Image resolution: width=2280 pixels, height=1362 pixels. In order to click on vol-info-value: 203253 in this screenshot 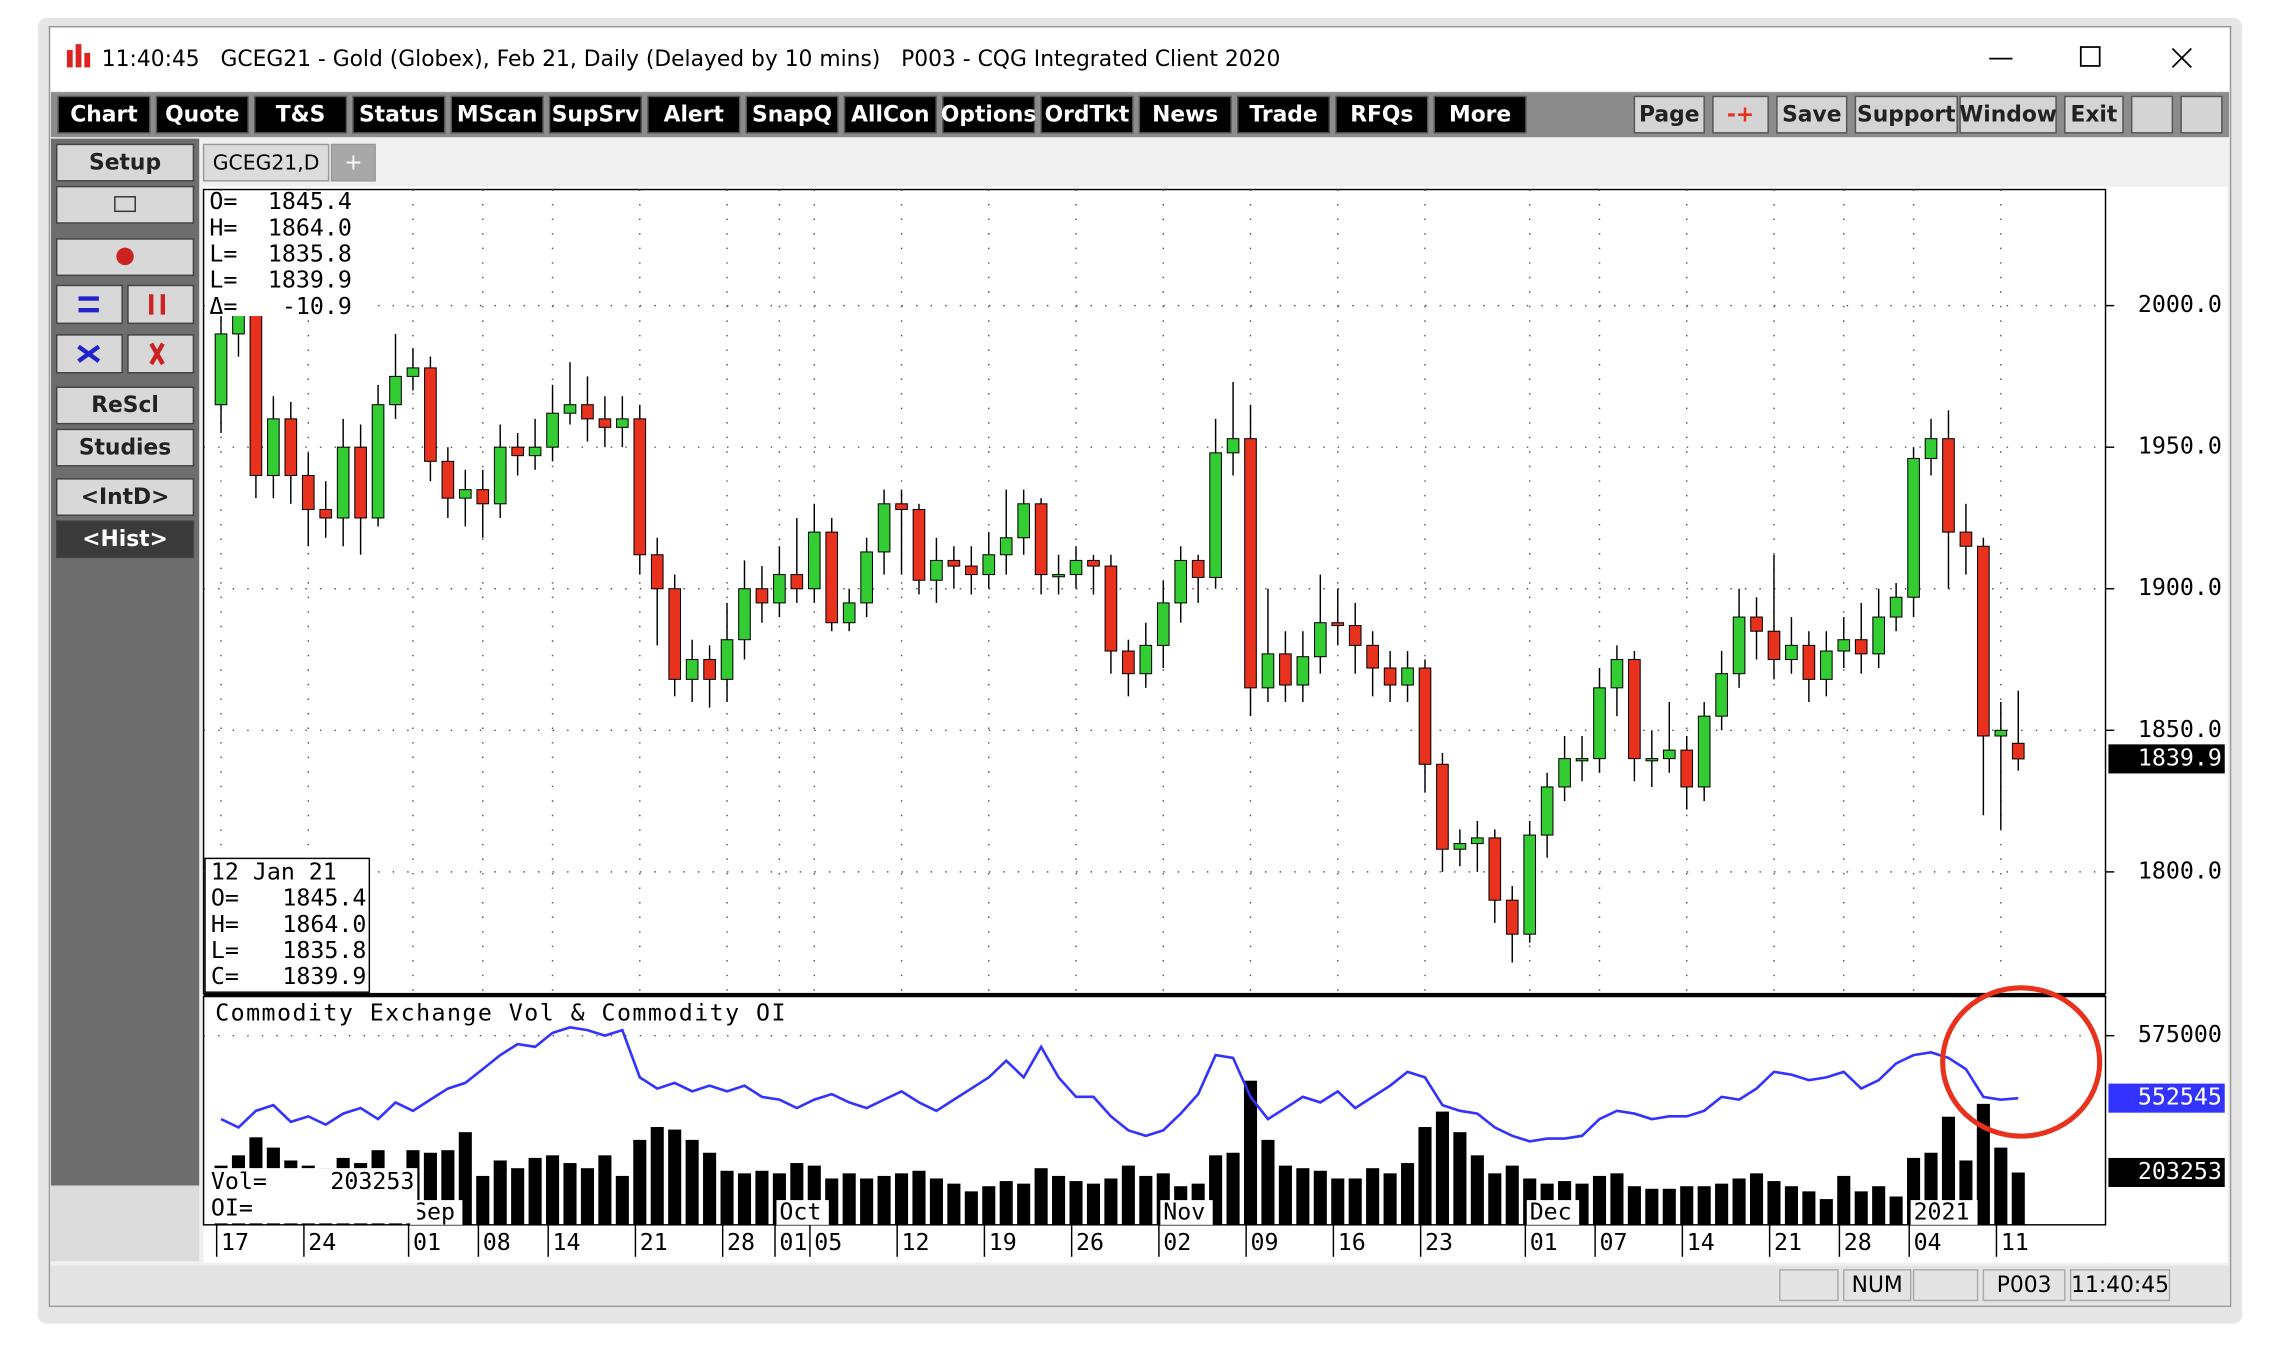, I will do `click(372, 1181)`.